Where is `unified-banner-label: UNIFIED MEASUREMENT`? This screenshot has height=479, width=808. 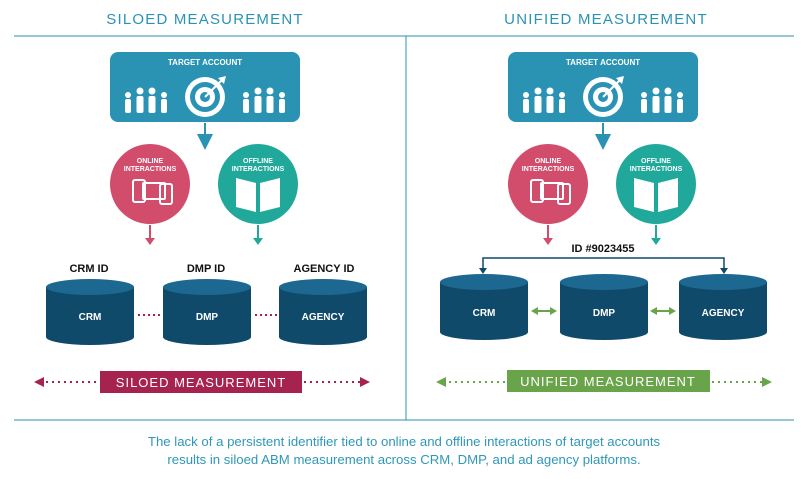
unified-banner-label: UNIFIED MEASUREMENT is located at coordinates (608, 381).